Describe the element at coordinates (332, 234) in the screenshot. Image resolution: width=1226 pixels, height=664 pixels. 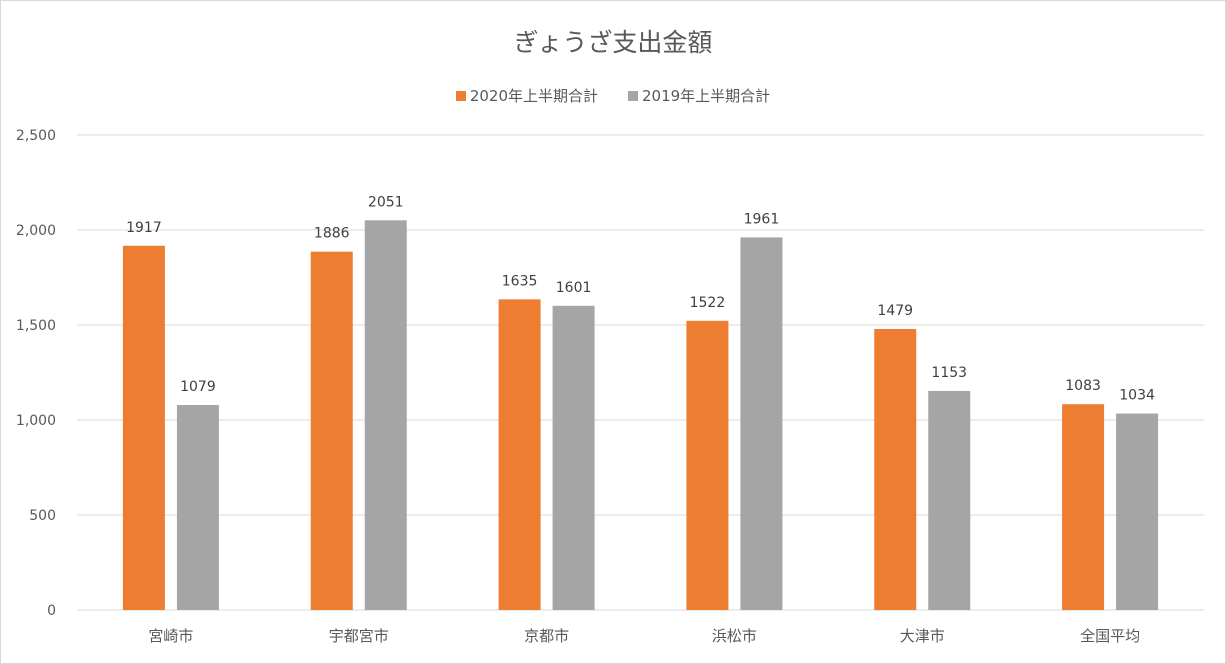
I see `data-label: 1886` at that location.